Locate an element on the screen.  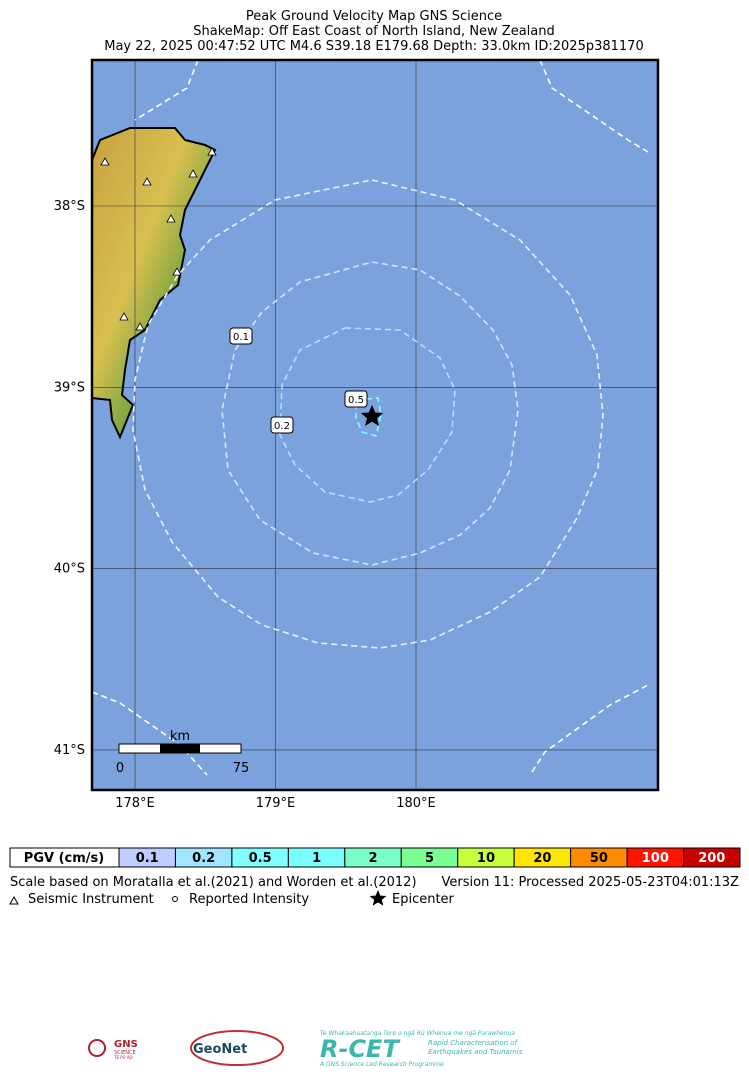
colorbar-label: 0.5 is located at coordinates (260, 858).